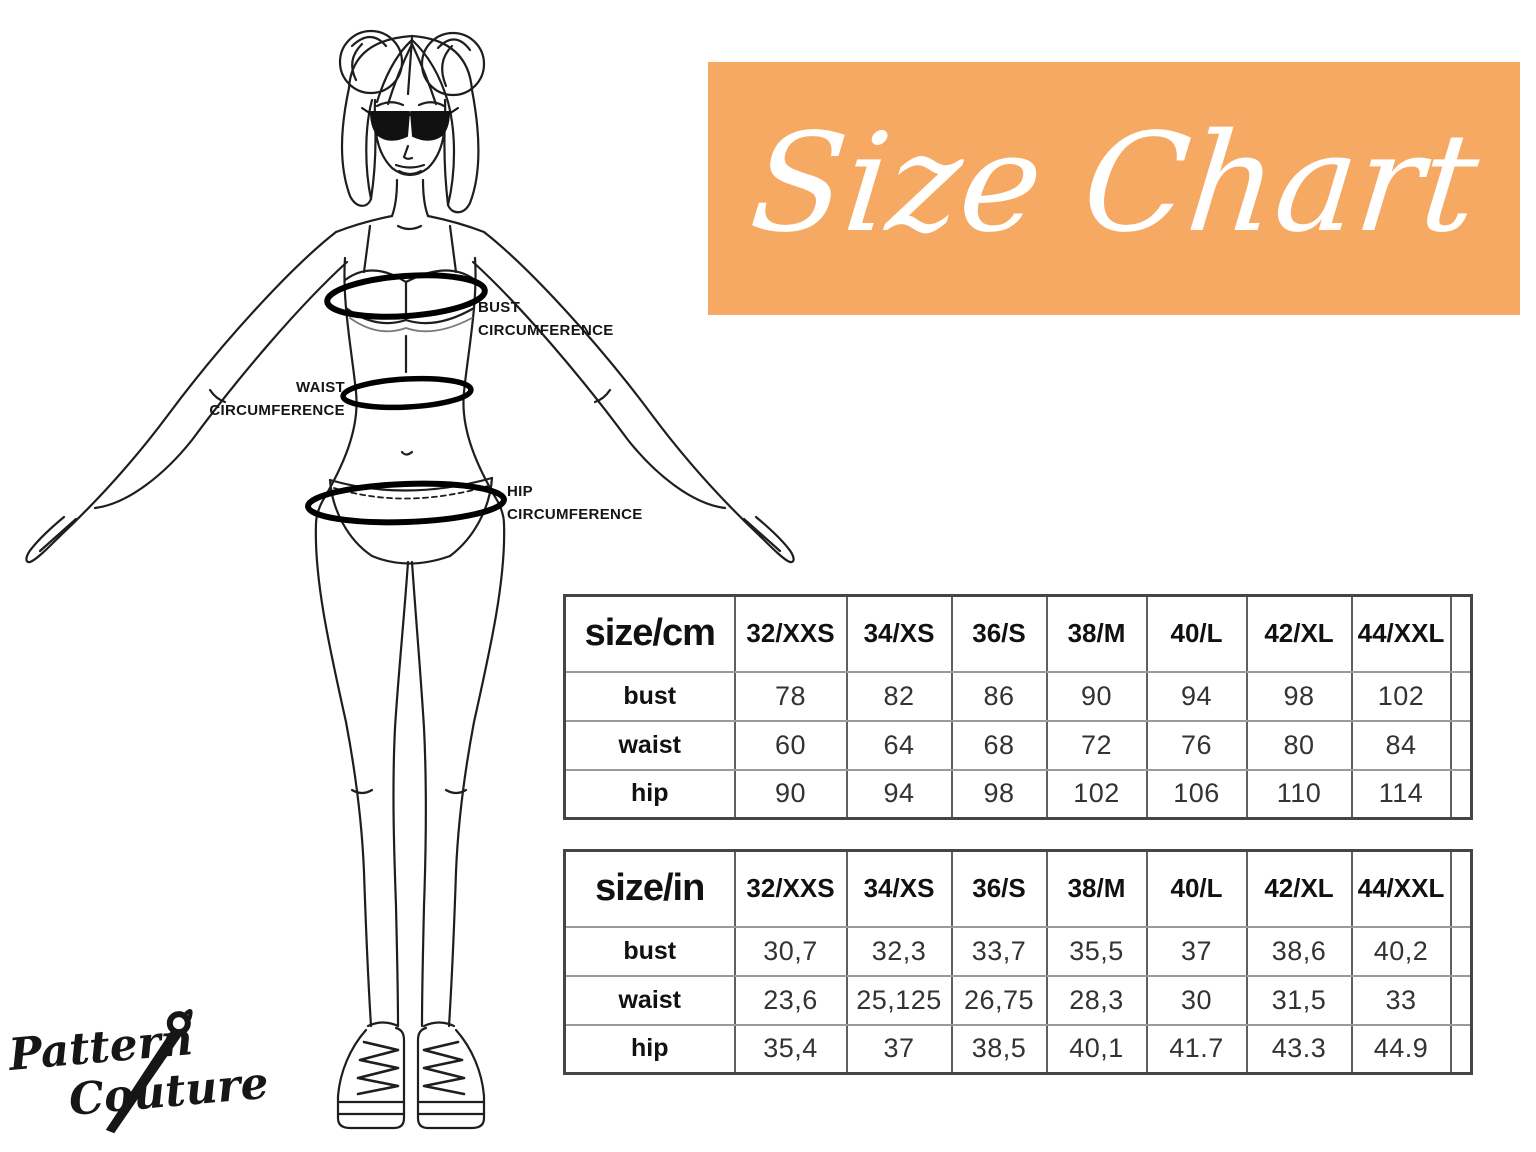 The image size is (1536, 1152). What do you see at coordinates (1401, 633) in the screenshot?
I see `size-header-cell: 44/XXL` at bounding box center [1401, 633].